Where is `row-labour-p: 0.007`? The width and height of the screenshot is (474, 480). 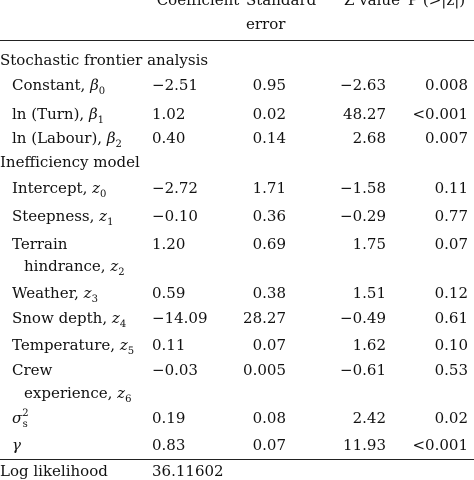 row-labour-p: 0.007 is located at coordinates (446, 138).